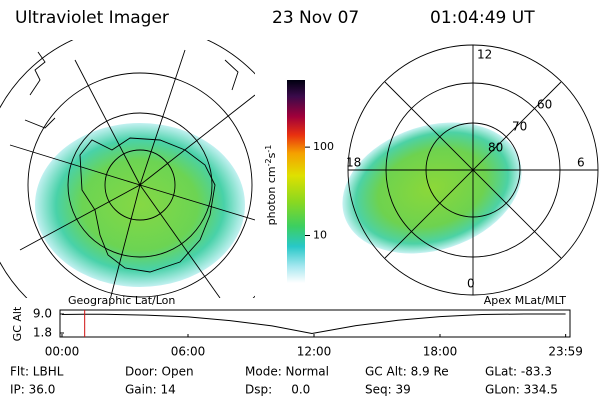  I want to click on mlt-label: 12, so click(484, 55).